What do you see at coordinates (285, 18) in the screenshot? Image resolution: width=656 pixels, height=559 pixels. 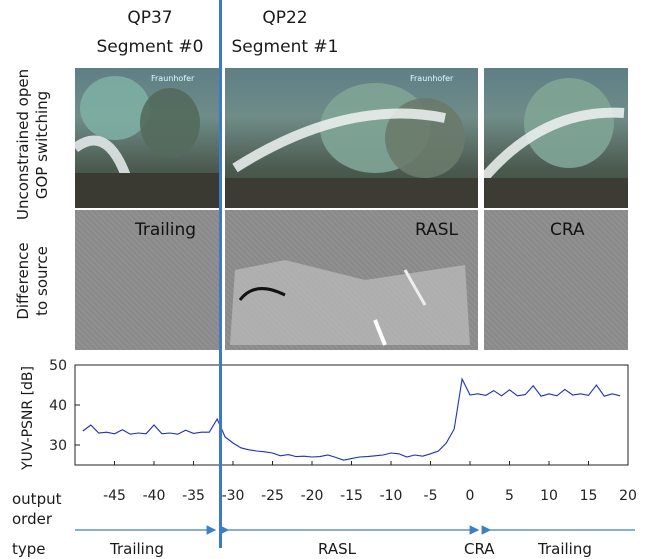 I see `segment-1-qp: QP22` at bounding box center [285, 18].